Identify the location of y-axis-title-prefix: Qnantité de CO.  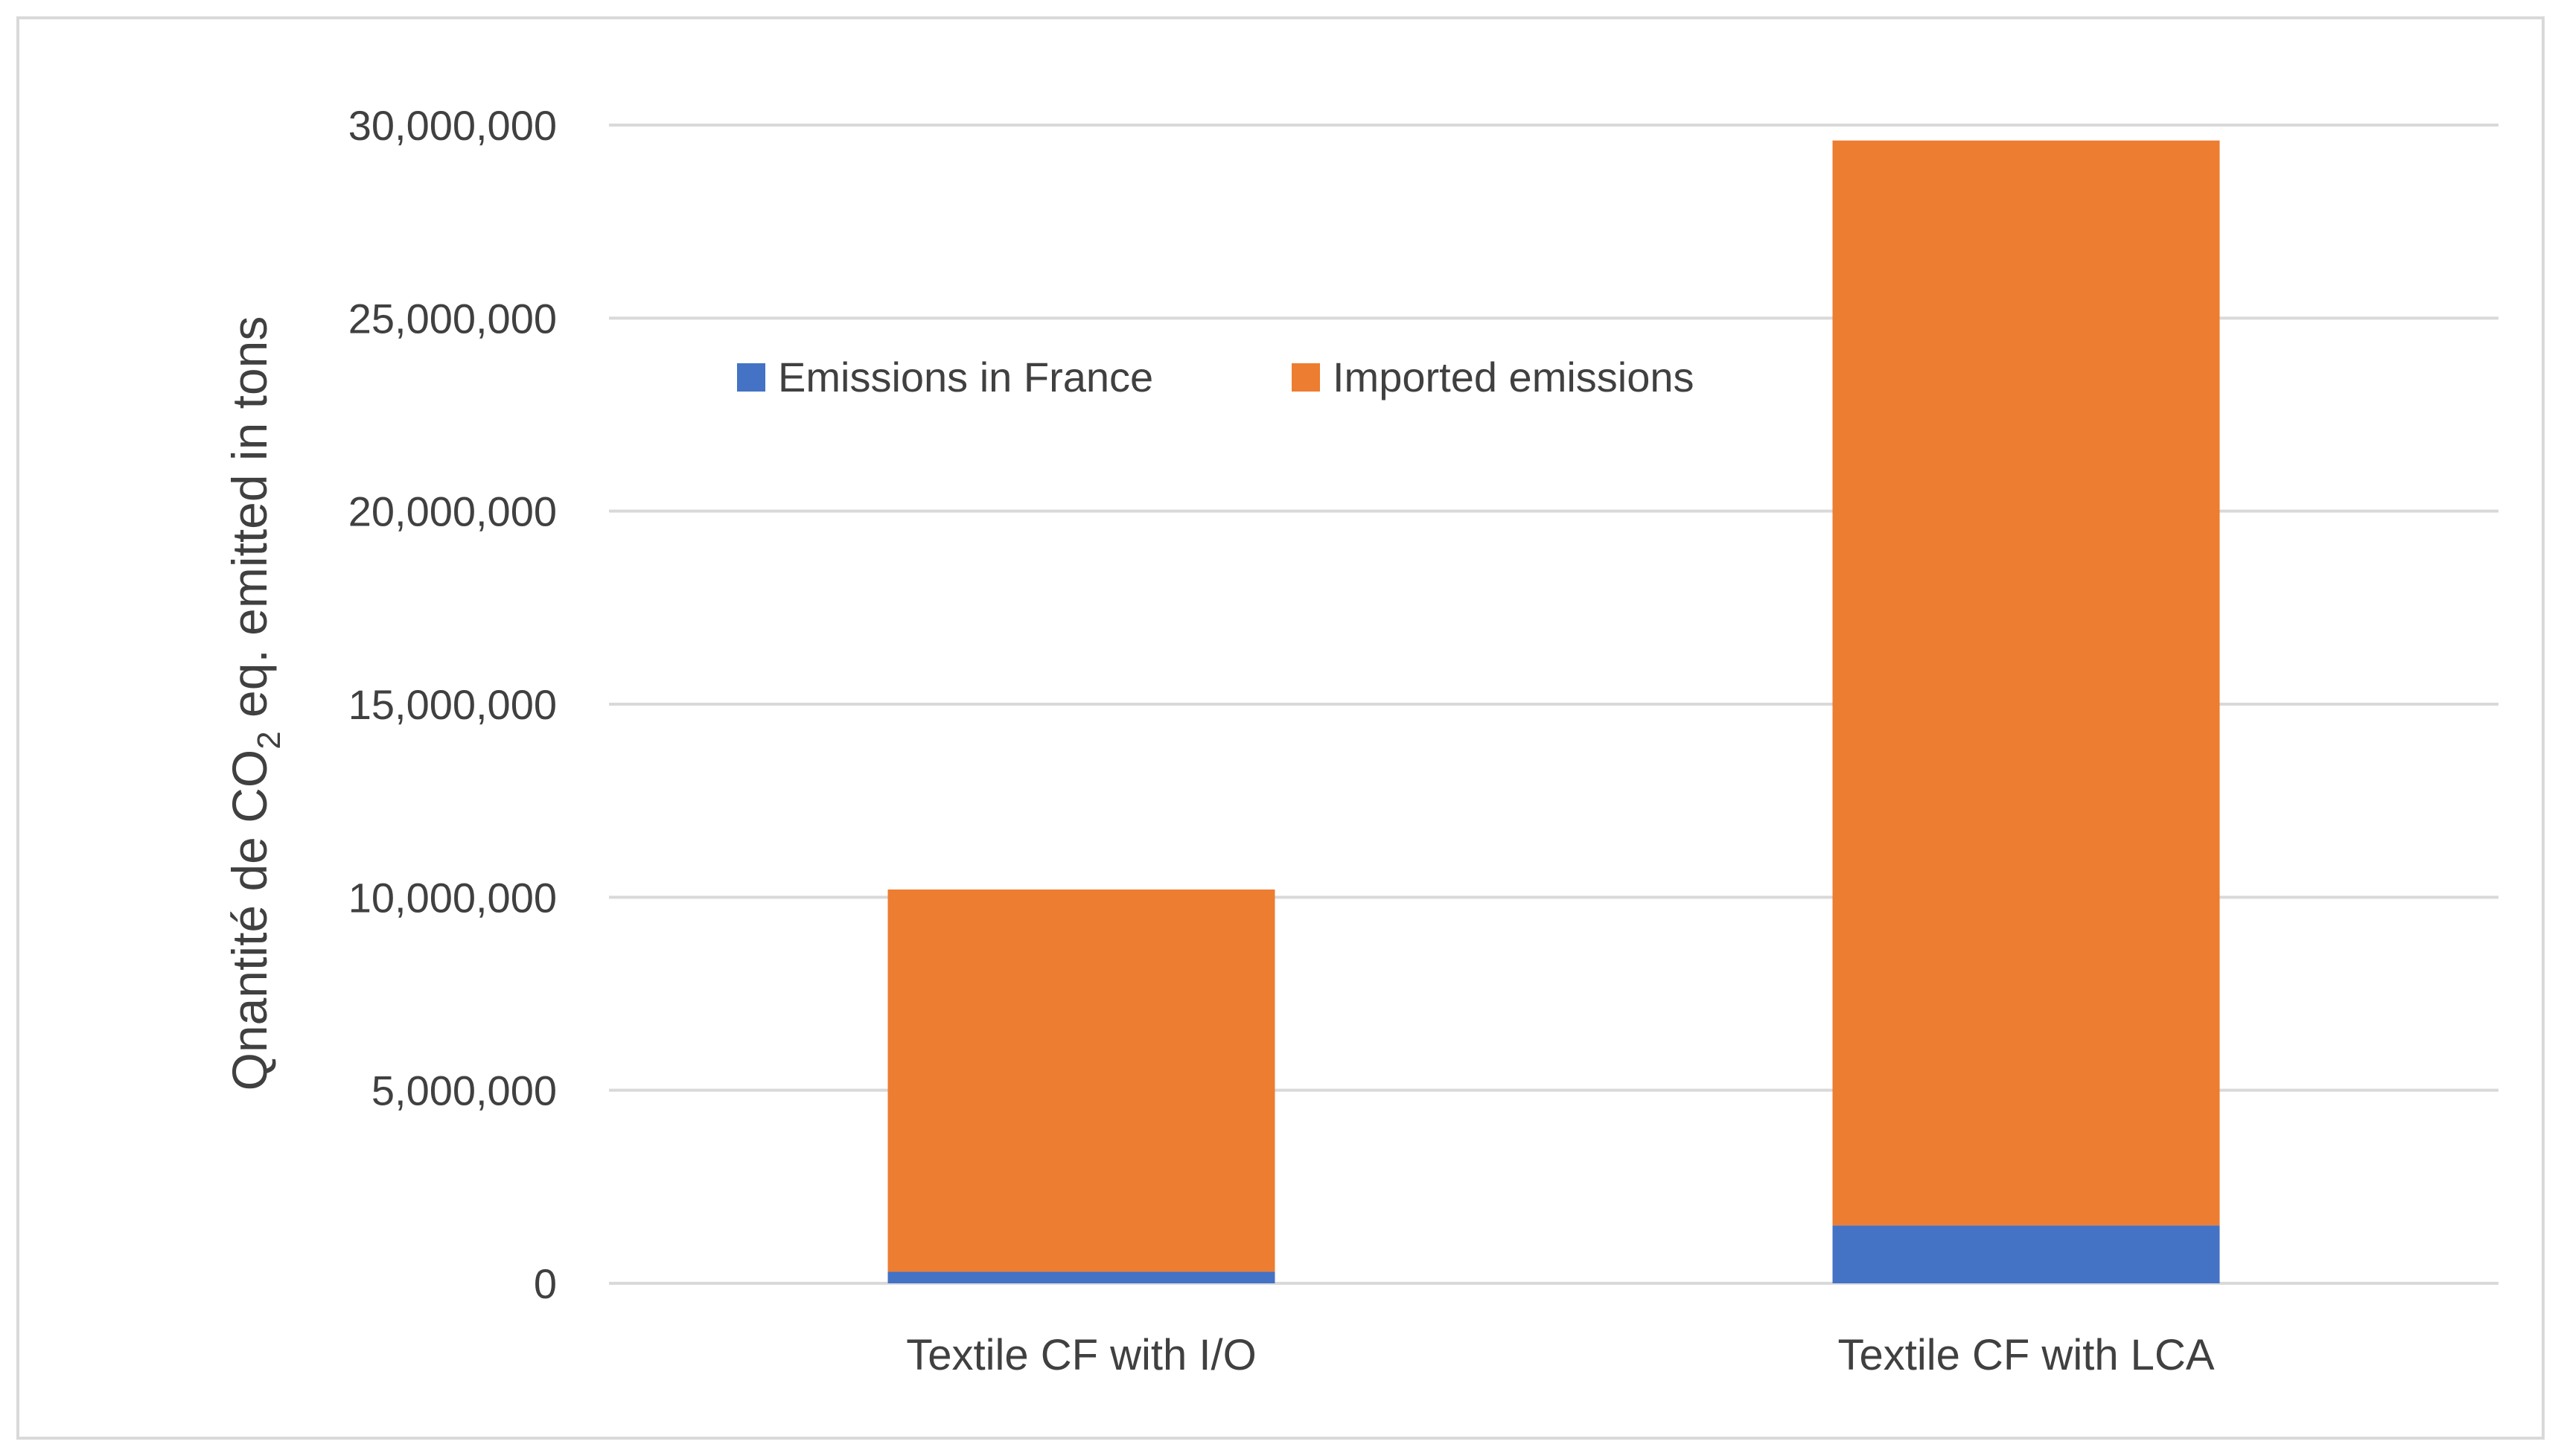
(249, 920).